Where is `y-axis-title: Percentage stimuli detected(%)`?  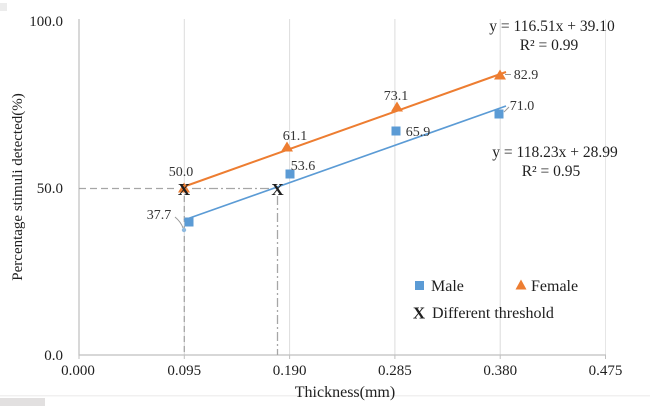
y-axis-title: Percentage stimuli detected(%) is located at coordinates (18, 186).